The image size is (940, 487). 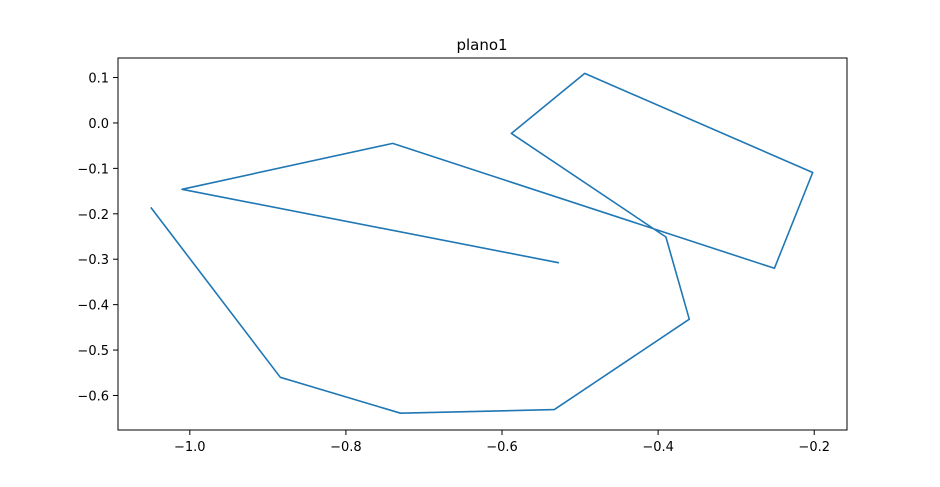 What do you see at coordinates (190, 447) in the screenshot?
I see `x-tick-label: −1.0` at bounding box center [190, 447].